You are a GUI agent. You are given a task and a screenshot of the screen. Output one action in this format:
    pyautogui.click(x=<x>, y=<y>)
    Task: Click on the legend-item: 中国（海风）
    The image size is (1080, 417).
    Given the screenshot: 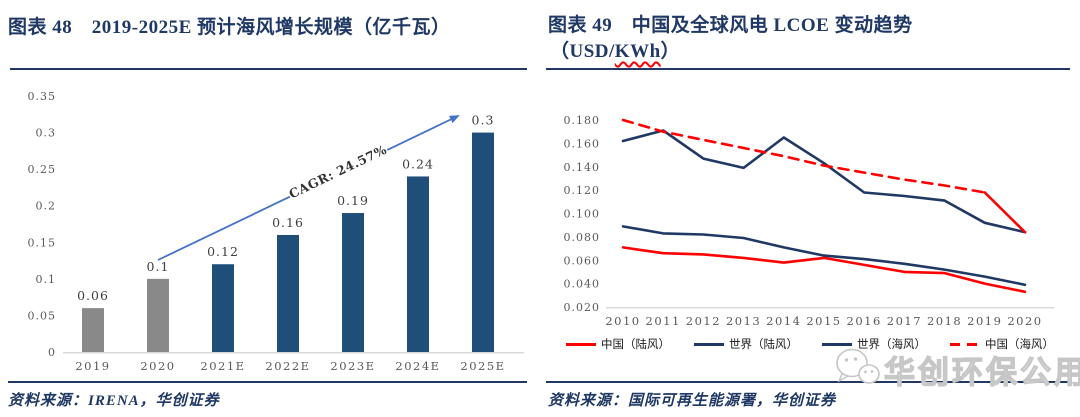 What is the action you would take?
    pyautogui.click(x=1002, y=344)
    